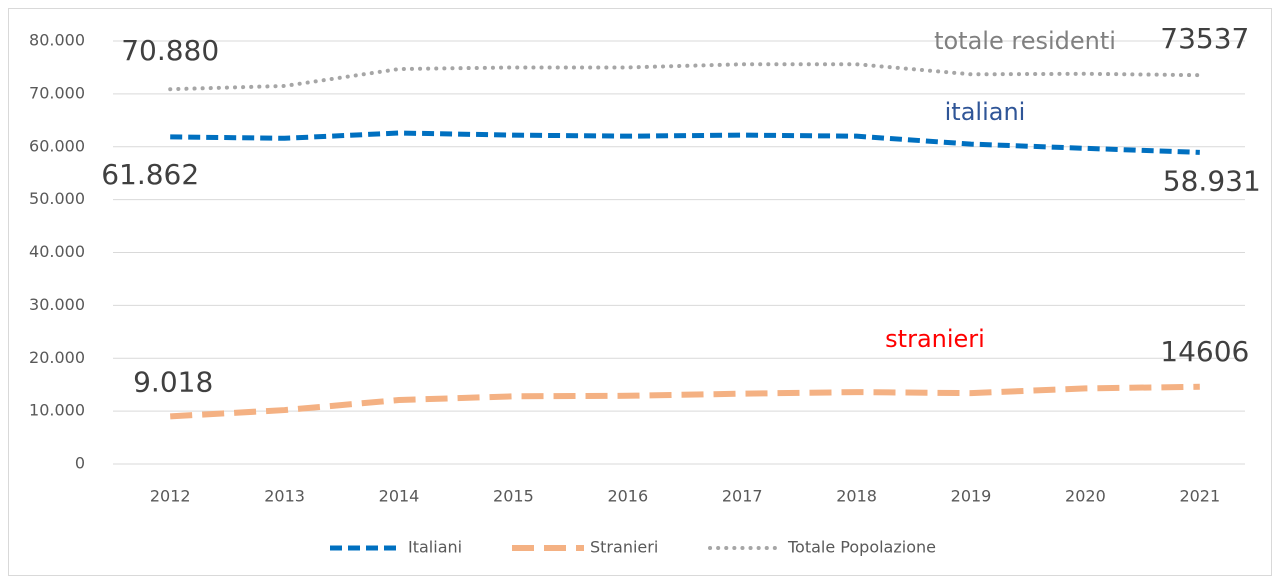 Image resolution: width=1280 pixels, height=581 pixels. Describe the element at coordinates (1199, 496) in the screenshot. I see `x-tick-label: 2021` at that location.